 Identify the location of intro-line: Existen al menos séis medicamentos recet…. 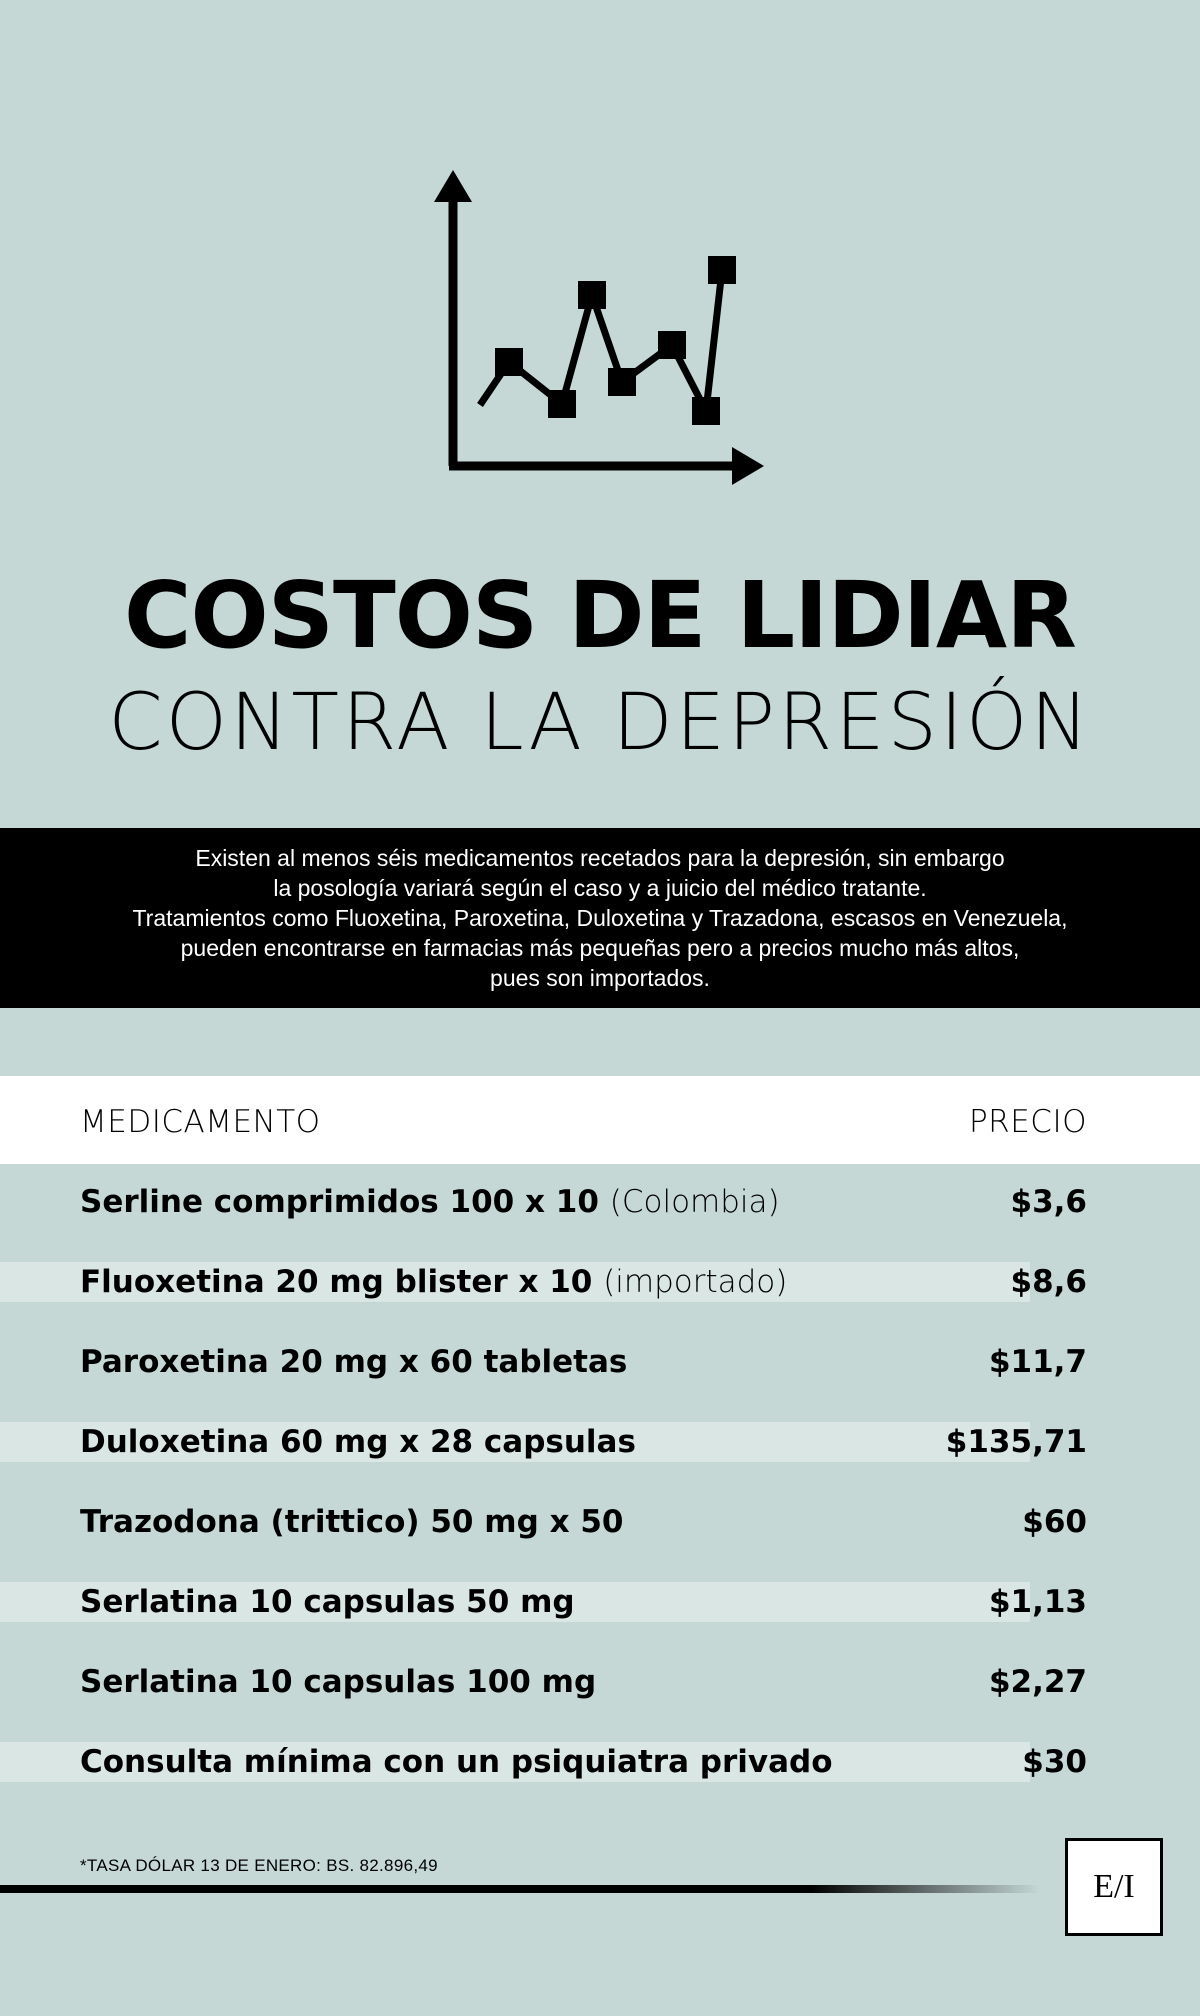
(600, 858).